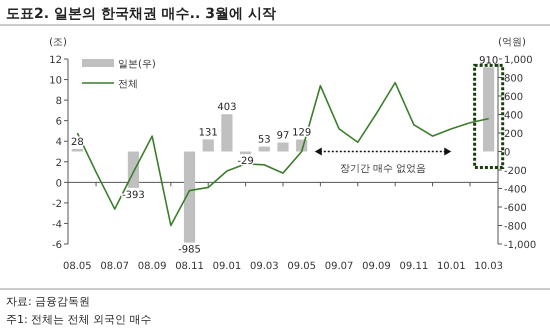 This screenshot has width=550, height=334. What do you see at coordinates (152, 266) in the screenshot?
I see `x-tick-label: 08.09` at bounding box center [152, 266].